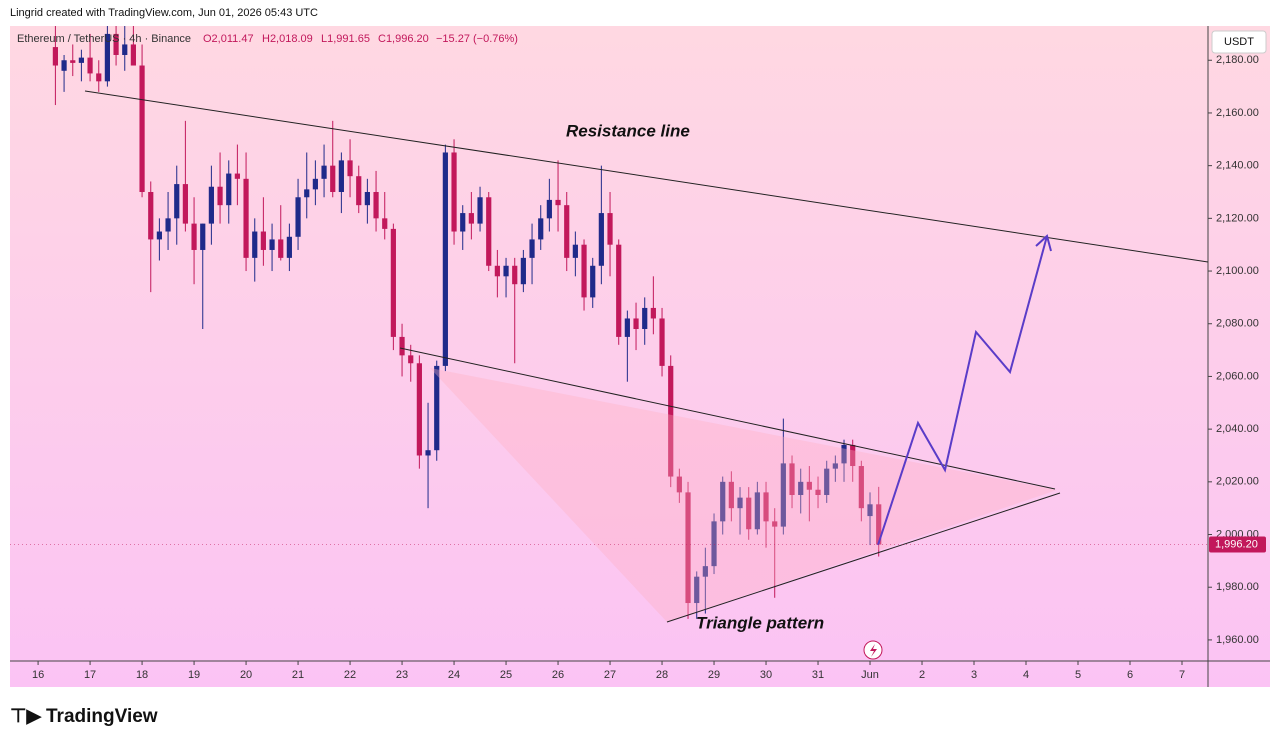 The width and height of the screenshot is (1280, 745). Describe the element at coordinates (662, 675) in the screenshot. I see `x-tick-label: 28` at that location.